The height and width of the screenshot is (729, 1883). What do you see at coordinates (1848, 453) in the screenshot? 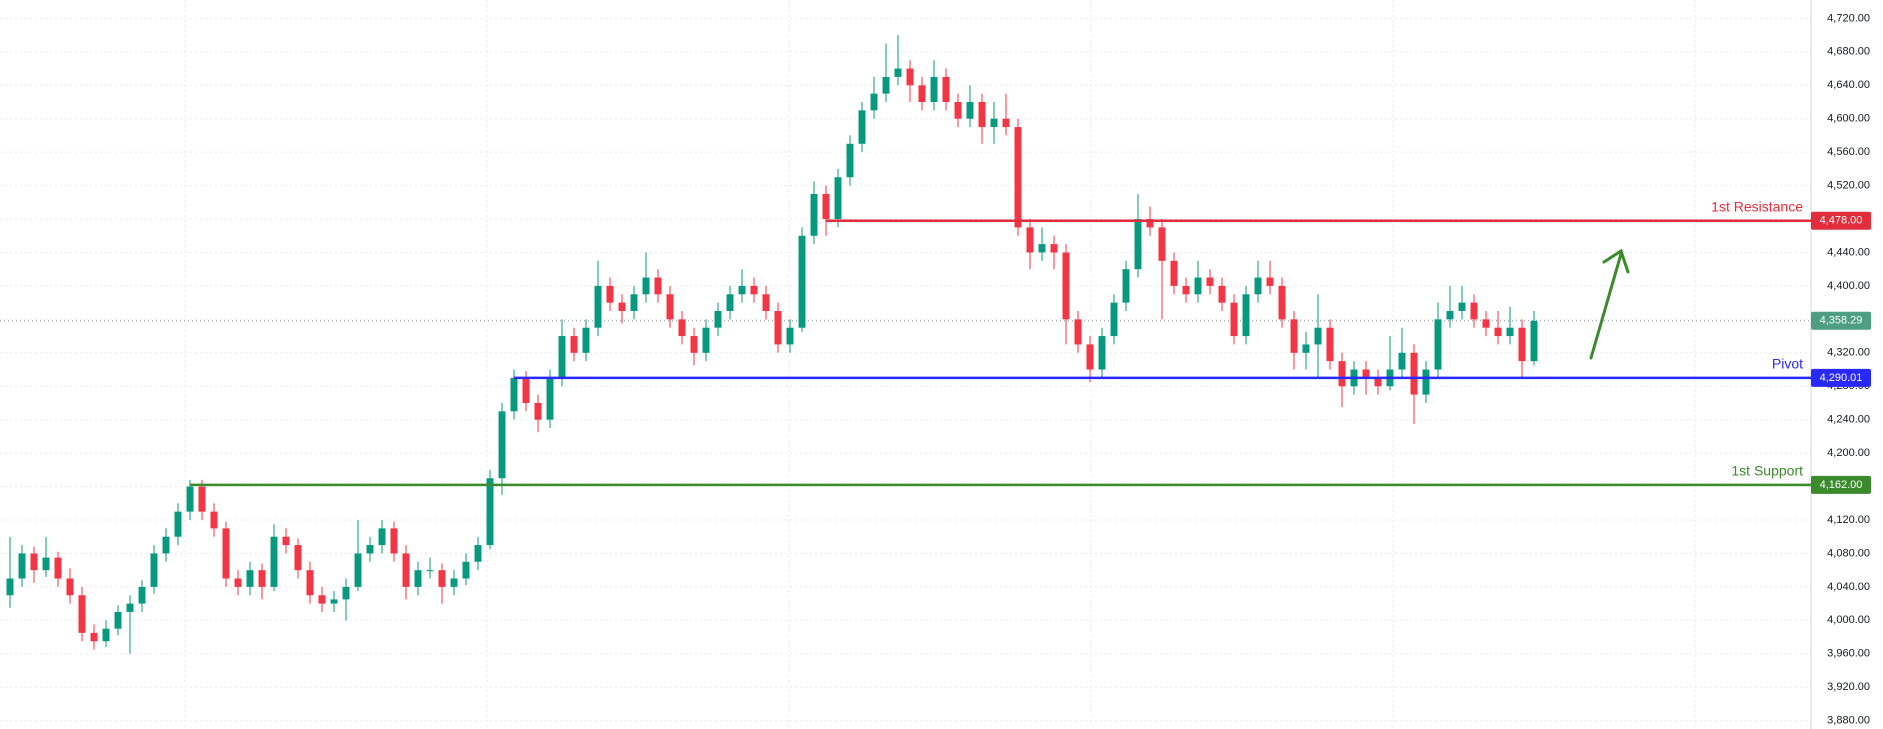
I see `y-tick-label: 4,200.00` at bounding box center [1848, 453].